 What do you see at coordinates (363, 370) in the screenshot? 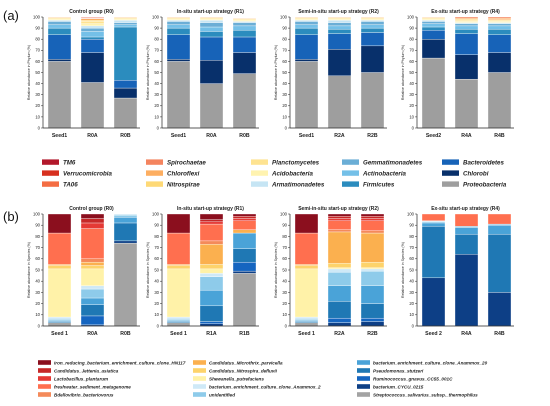
I see `legend-swatch-pseudomonas-stutzeri` at bounding box center [363, 370].